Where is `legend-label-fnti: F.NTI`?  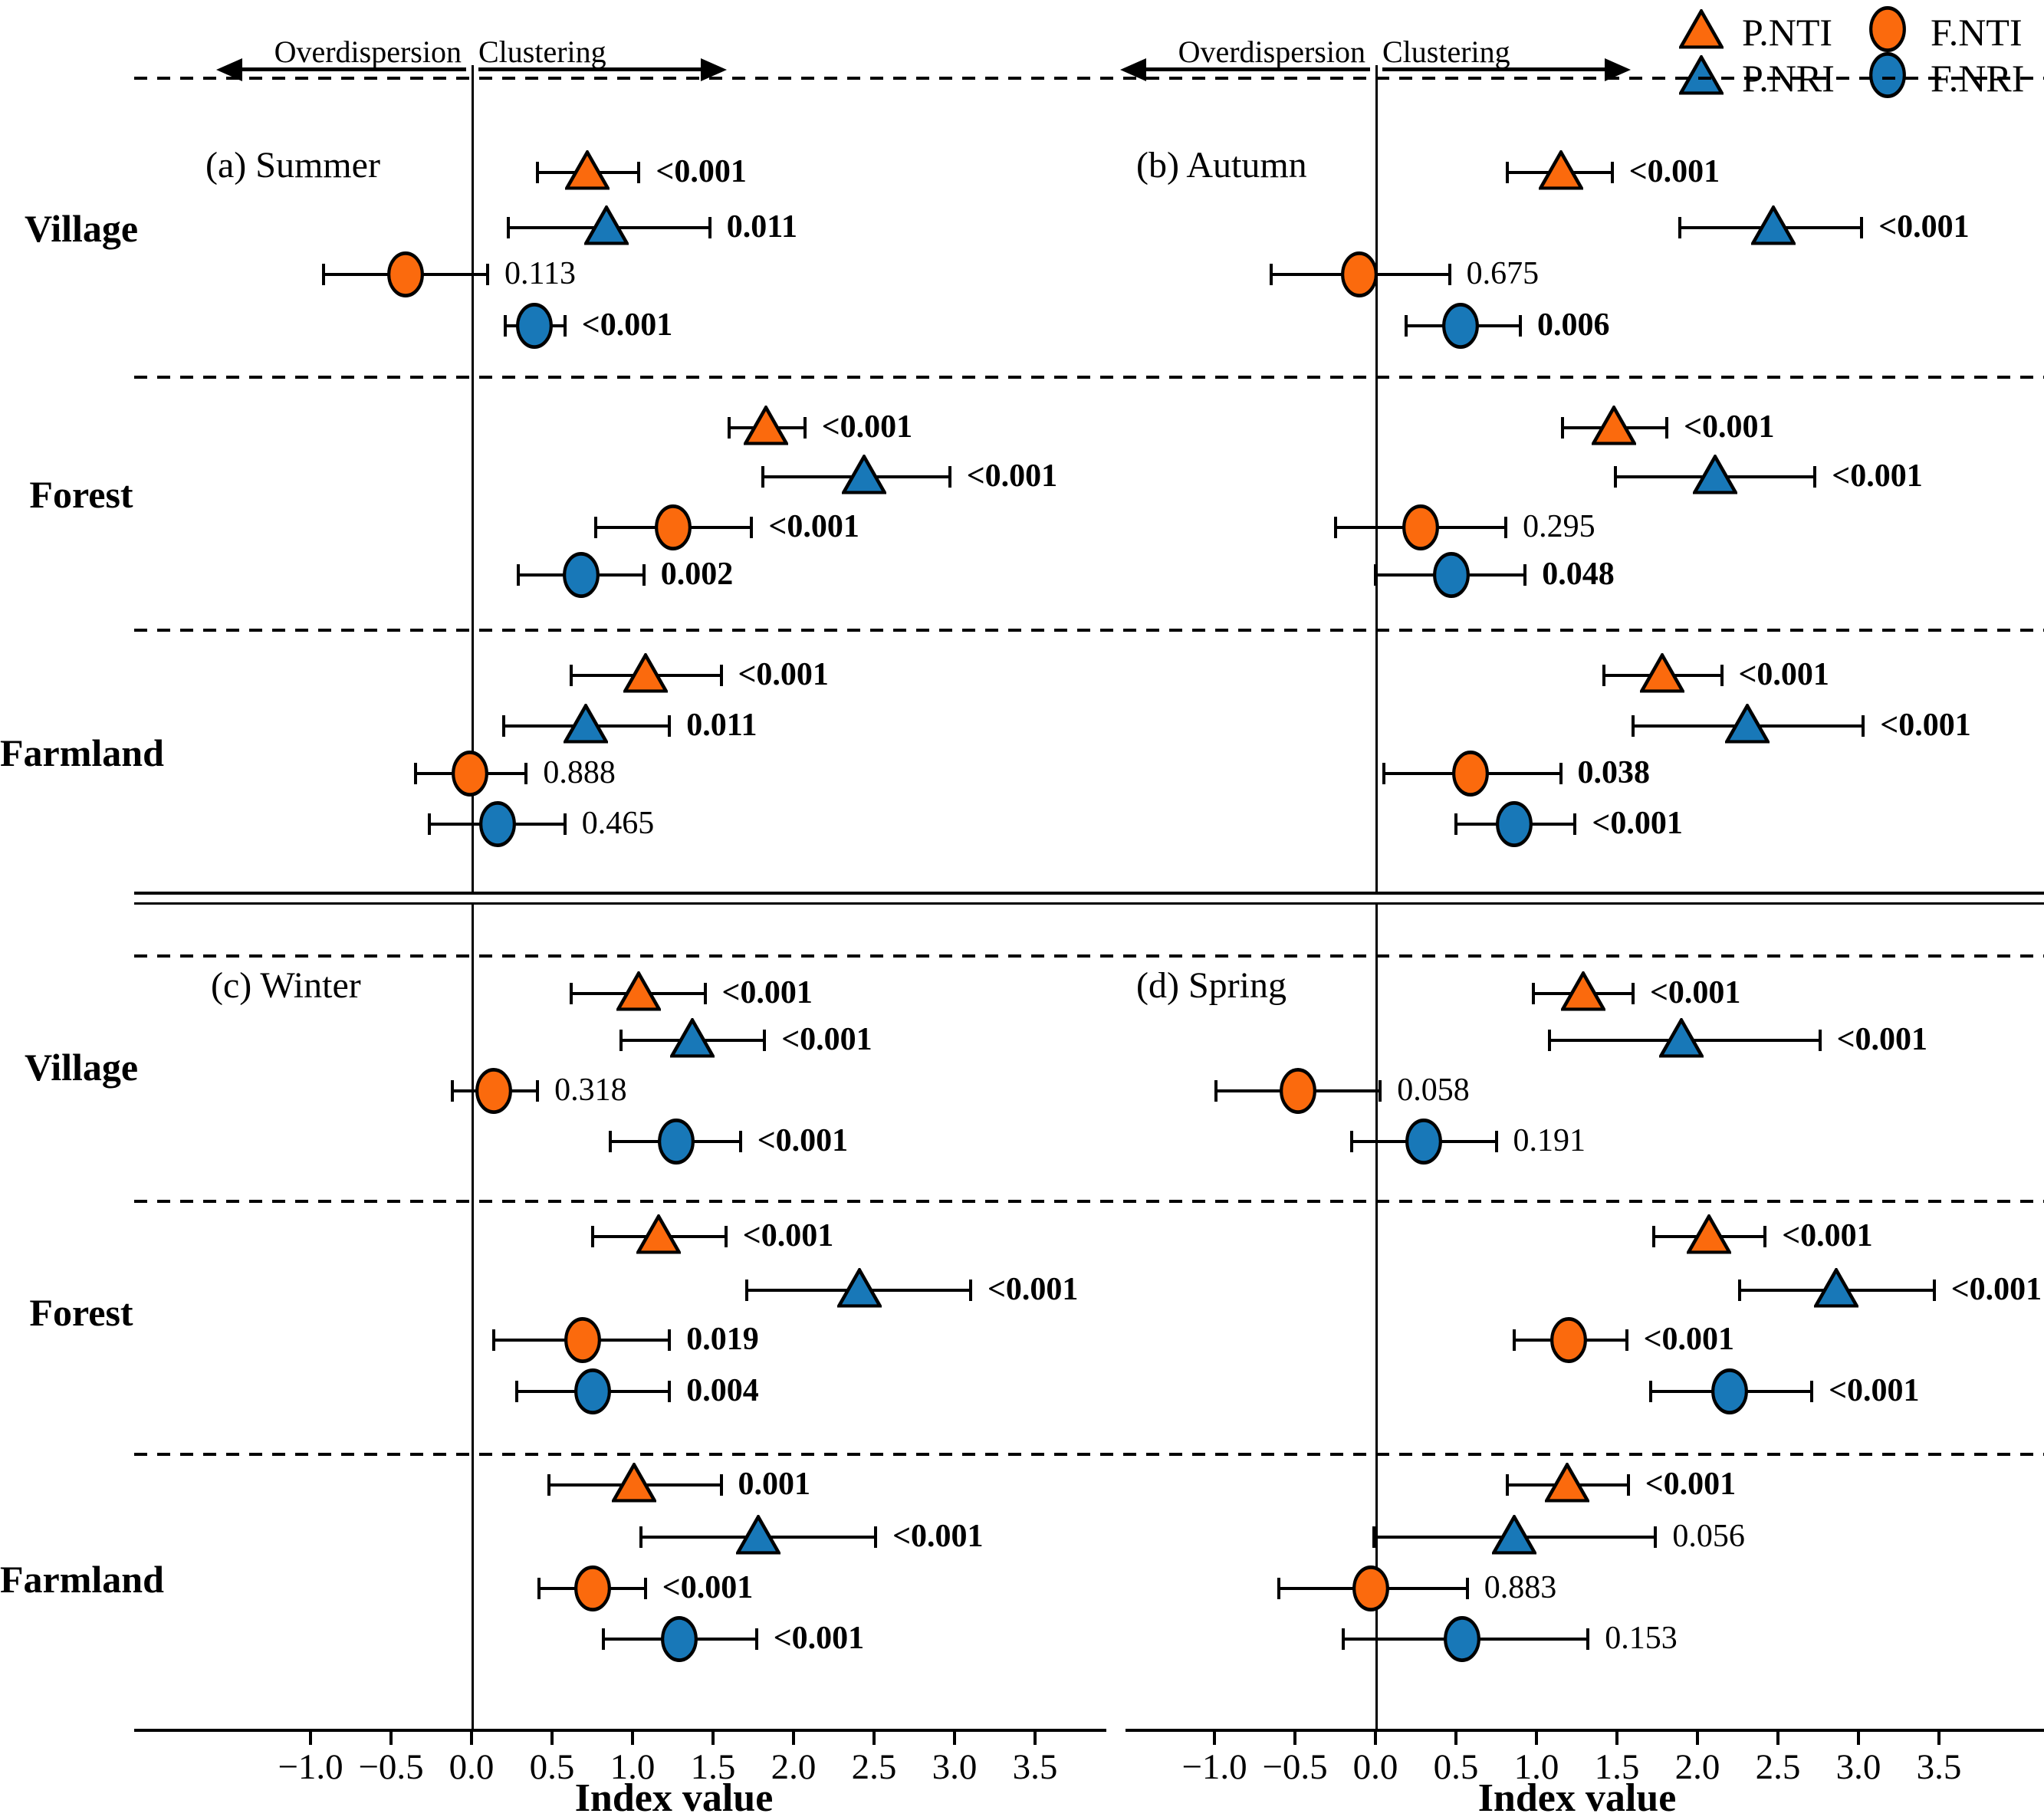 legend-label-fnti: F.NTI is located at coordinates (1977, 33).